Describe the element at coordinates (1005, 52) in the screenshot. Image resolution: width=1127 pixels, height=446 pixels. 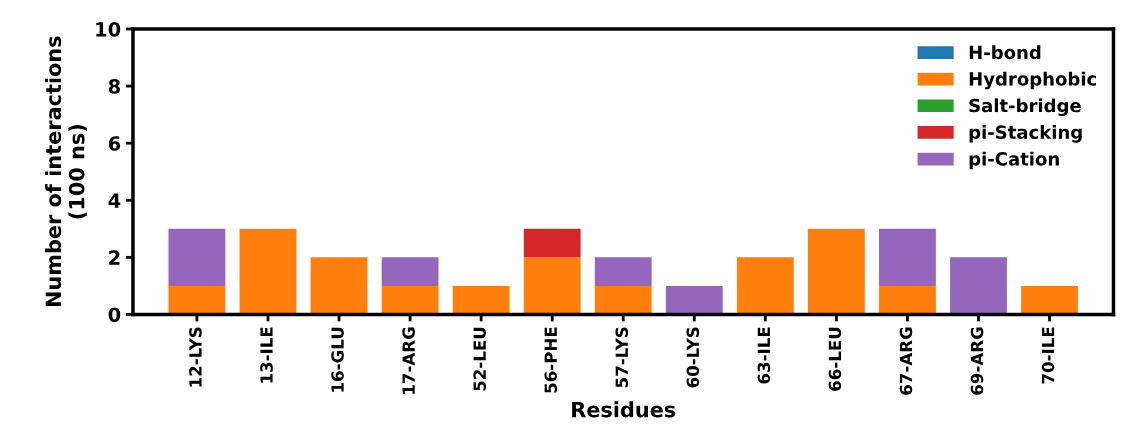
I see `legend-label: H-bond` at that location.